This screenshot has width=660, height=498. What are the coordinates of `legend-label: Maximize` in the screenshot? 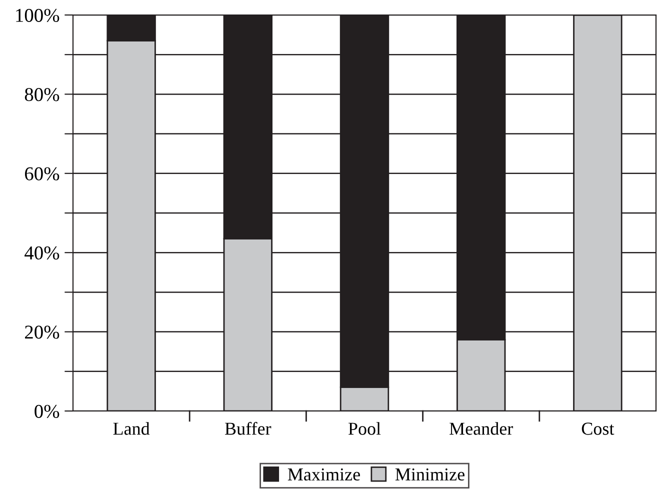 It's located at (324, 474).